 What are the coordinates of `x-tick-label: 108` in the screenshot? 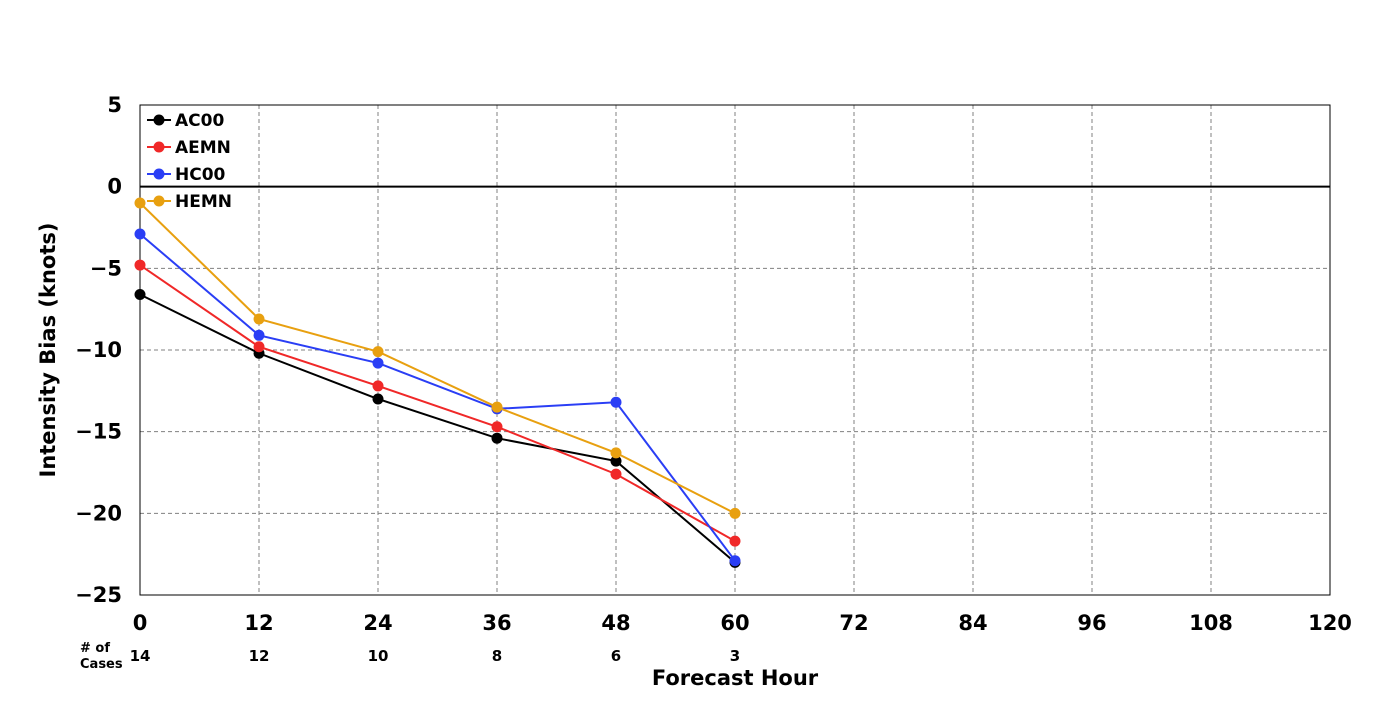 It's located at (1211, 623).